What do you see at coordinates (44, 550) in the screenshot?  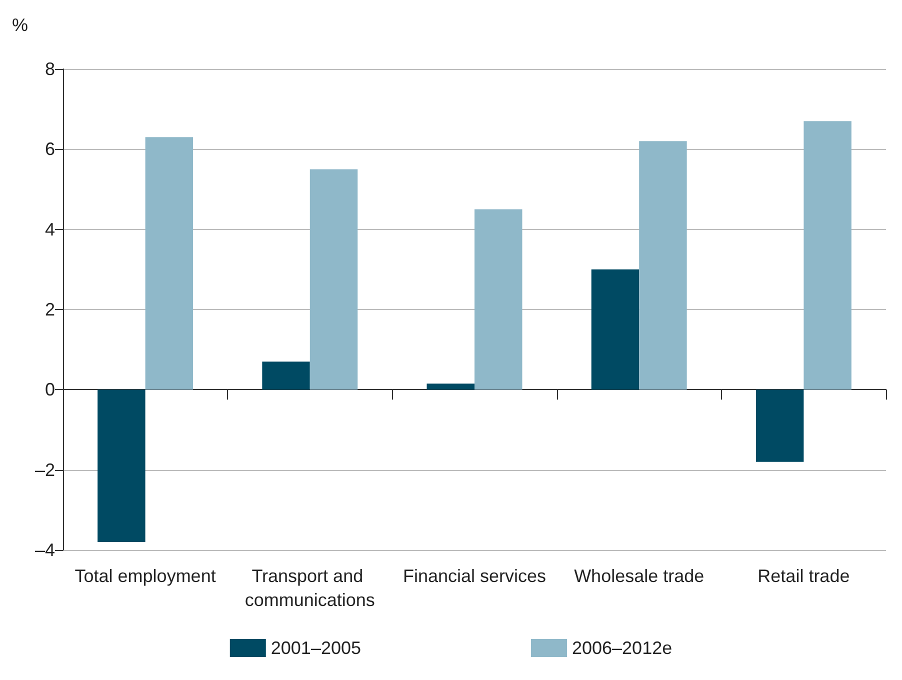 I see `y-tick-label: –4` at bounding box center [44, 550].